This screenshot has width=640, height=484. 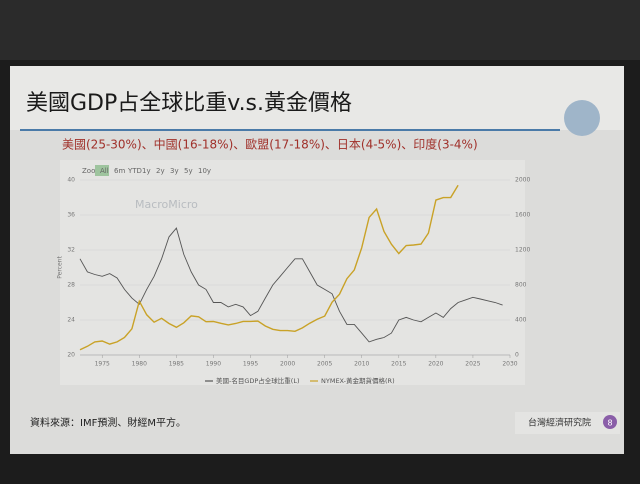 I want to click on zoom-button: 2y, so click(x=160, y=171).